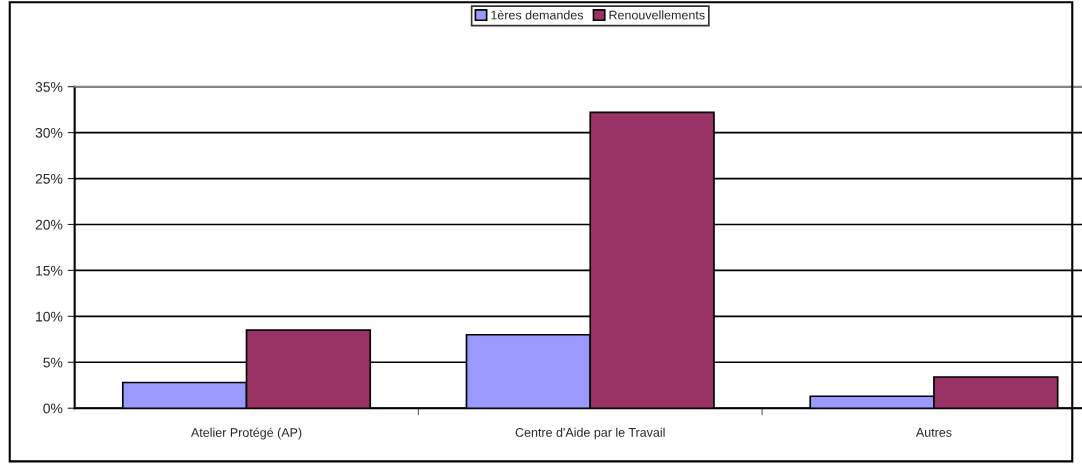  Describe the element at coordinates (246, 433) in the screenshot. I see `x-tick-label: Atelier Protégé (AP)` at that location.